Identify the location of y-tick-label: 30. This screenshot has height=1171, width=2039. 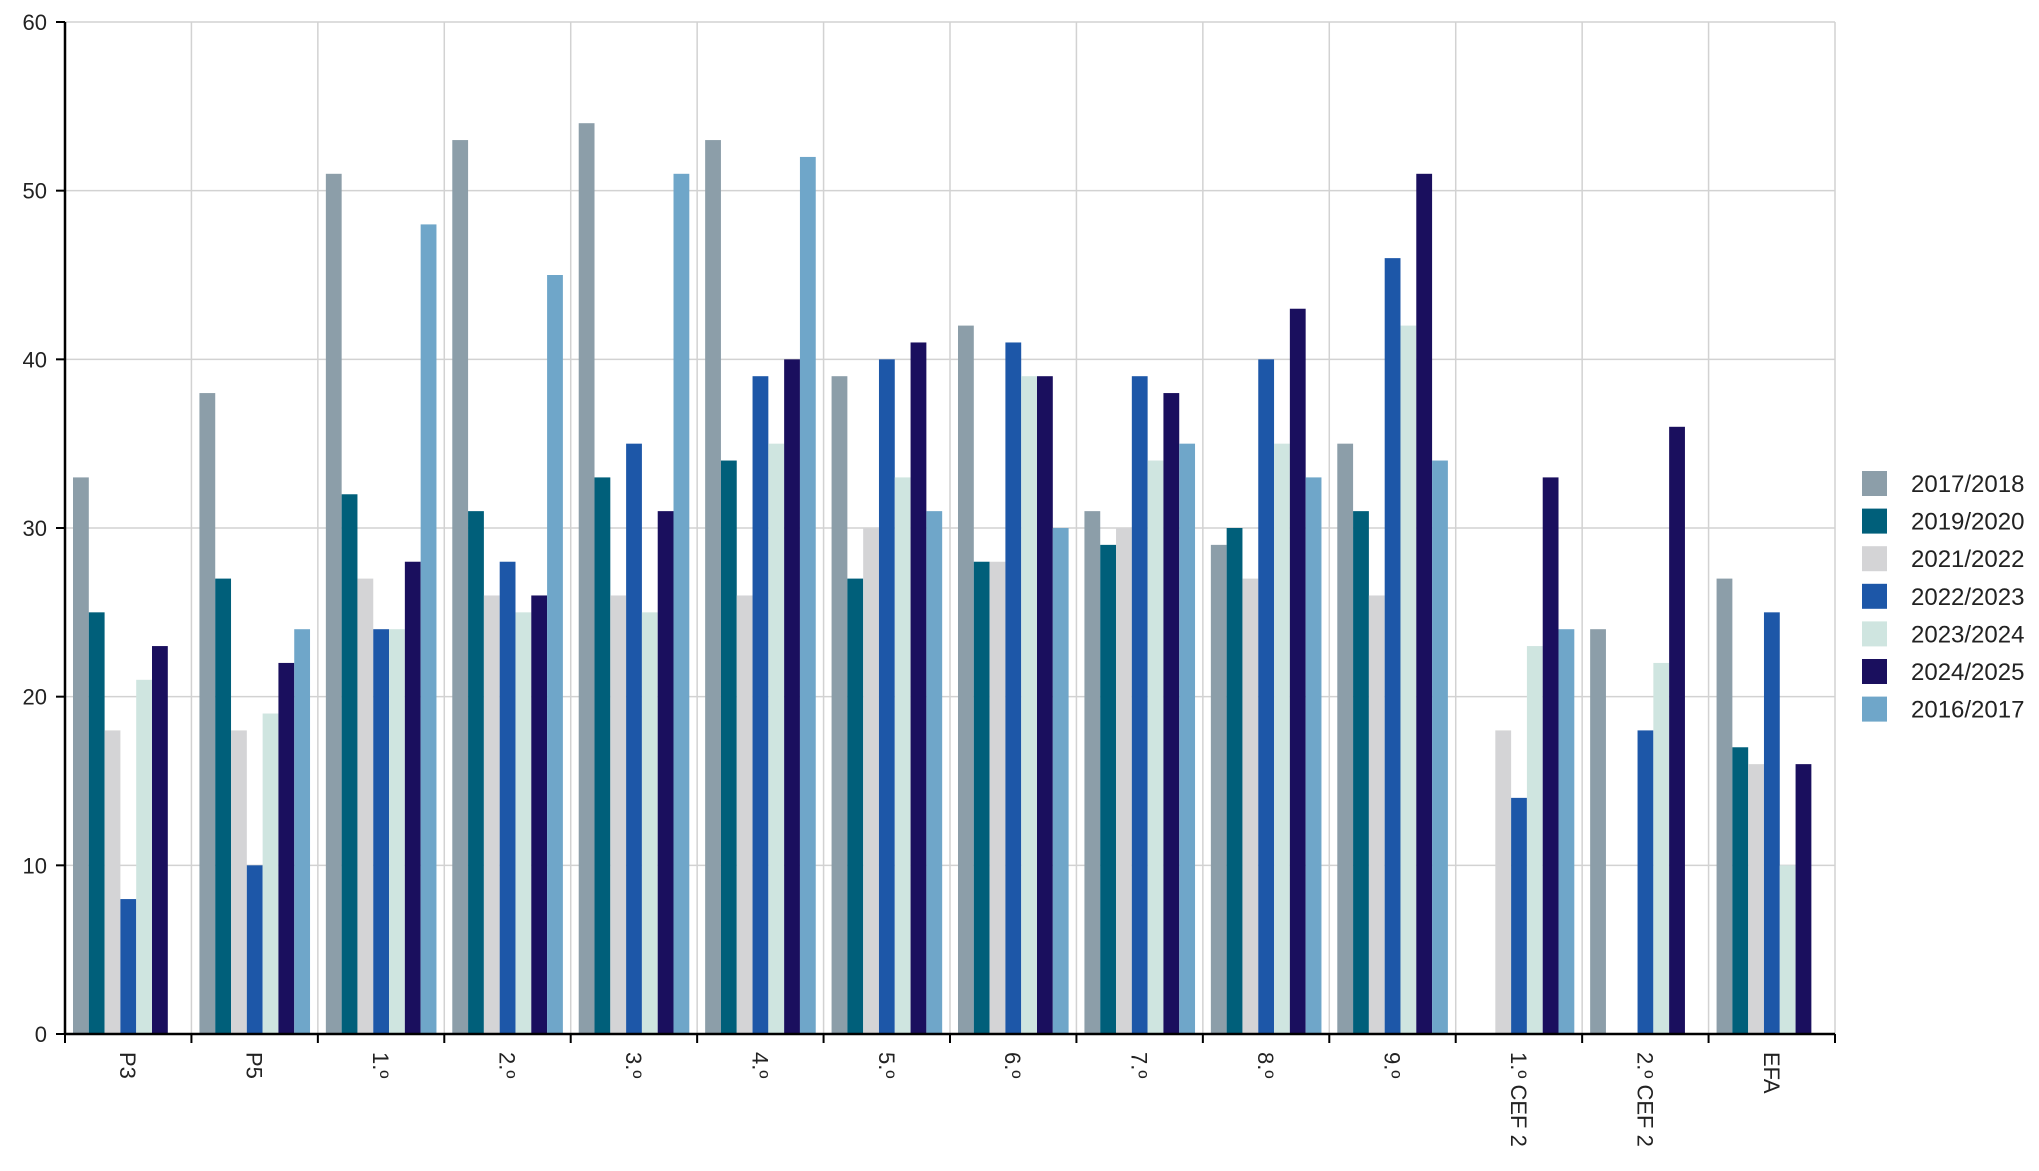
(35, 528).